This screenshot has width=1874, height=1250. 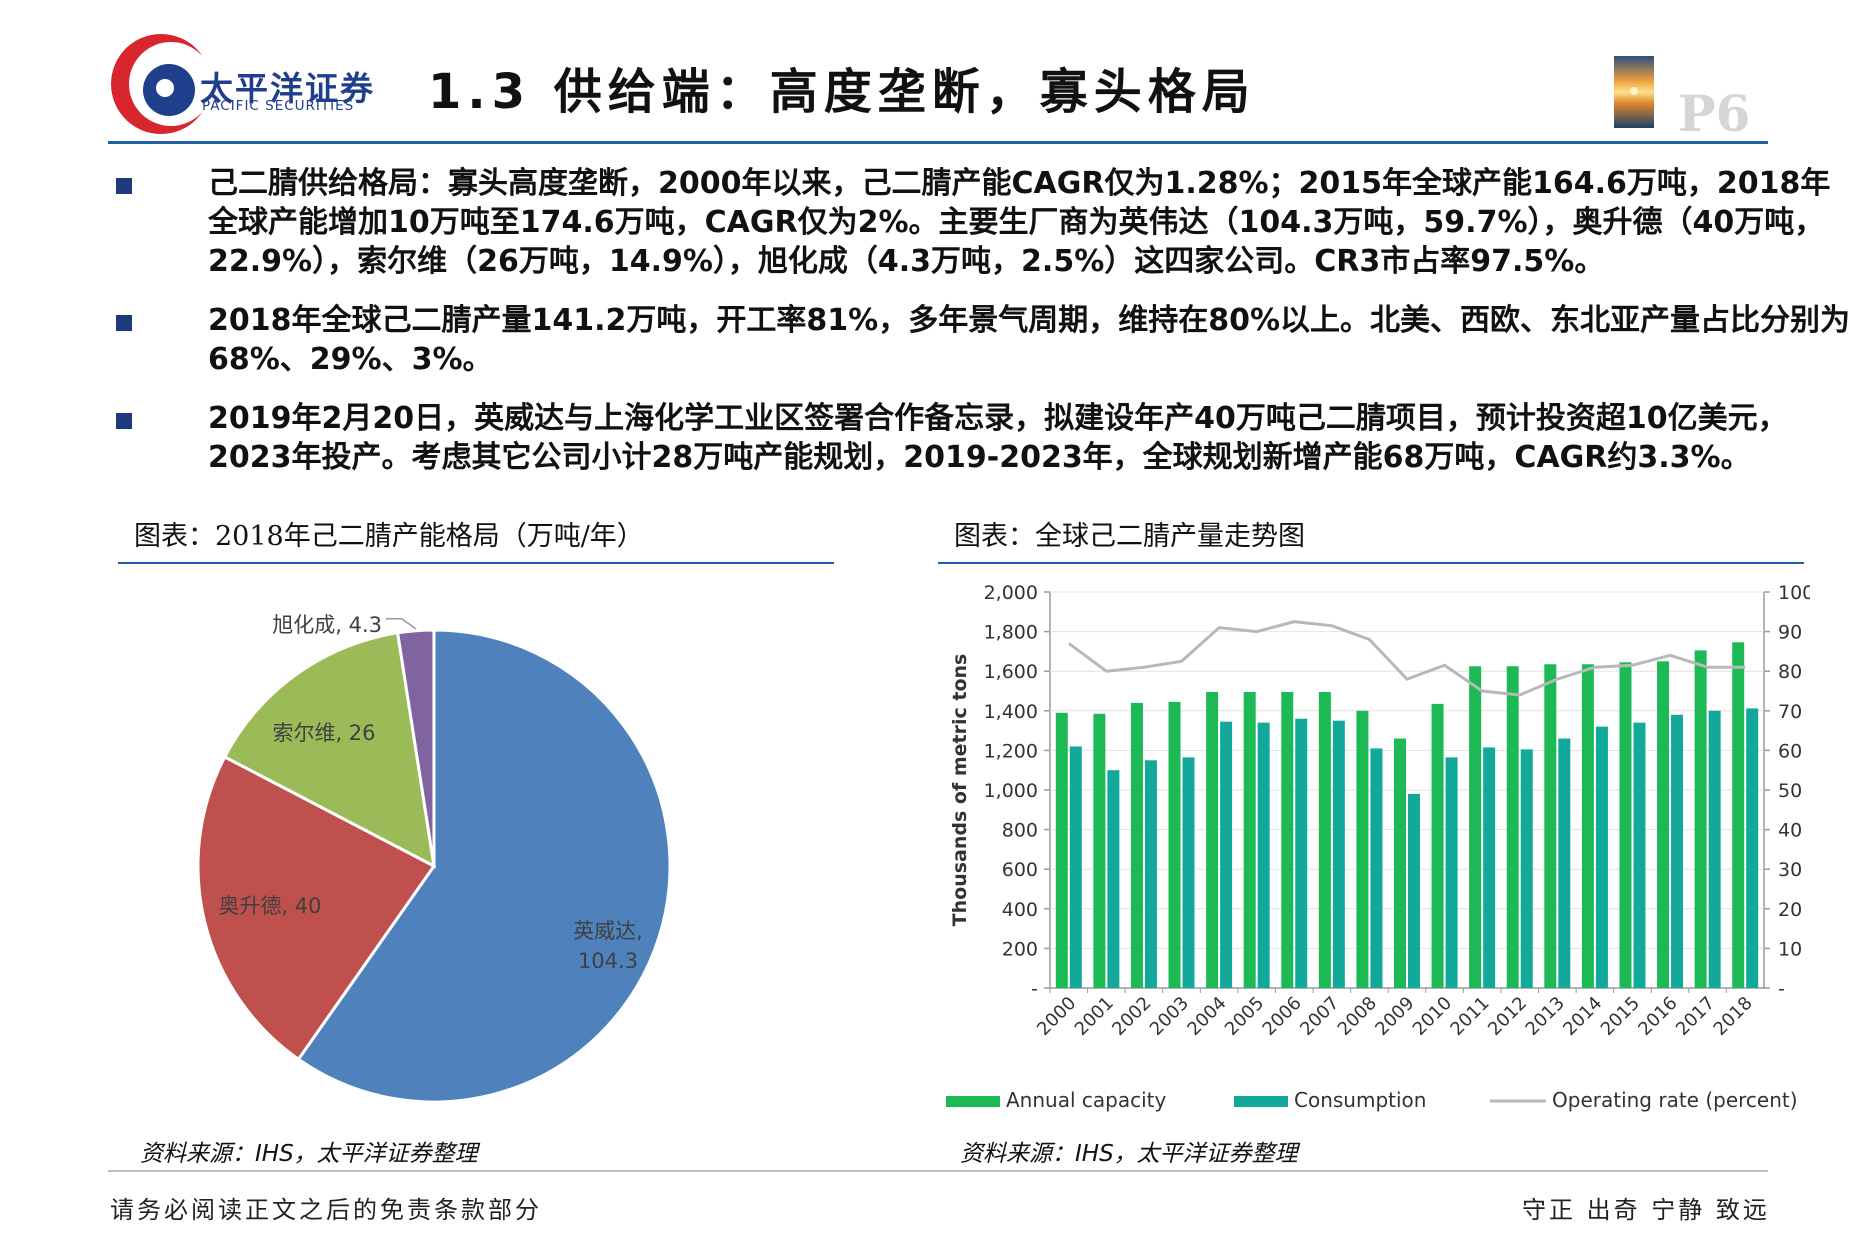 What do you see at coordinates (1020, 910) in the screenshot?
I see `y-tick-label: 400` at bounding box center [1020, 910].